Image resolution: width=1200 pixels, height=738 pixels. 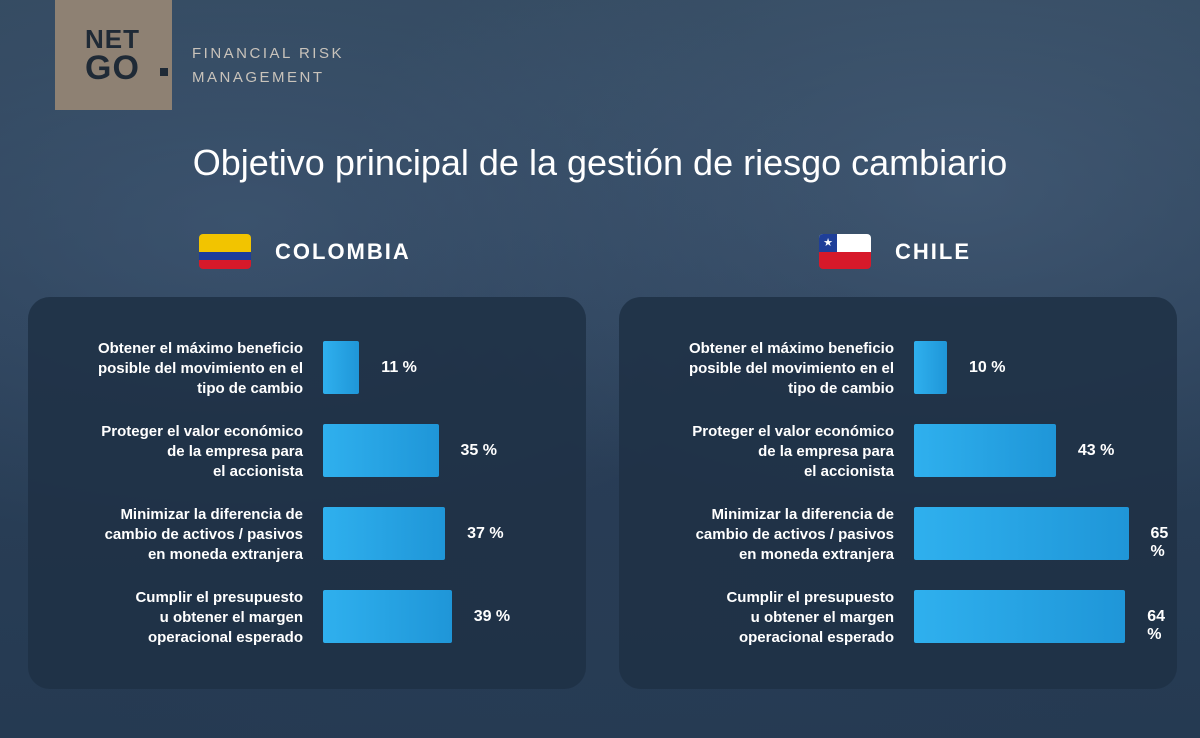 What do you see at coordinates (987, 367) in the screenshot?
I see `value-label: 10 %` at bounding box center [987, 367].